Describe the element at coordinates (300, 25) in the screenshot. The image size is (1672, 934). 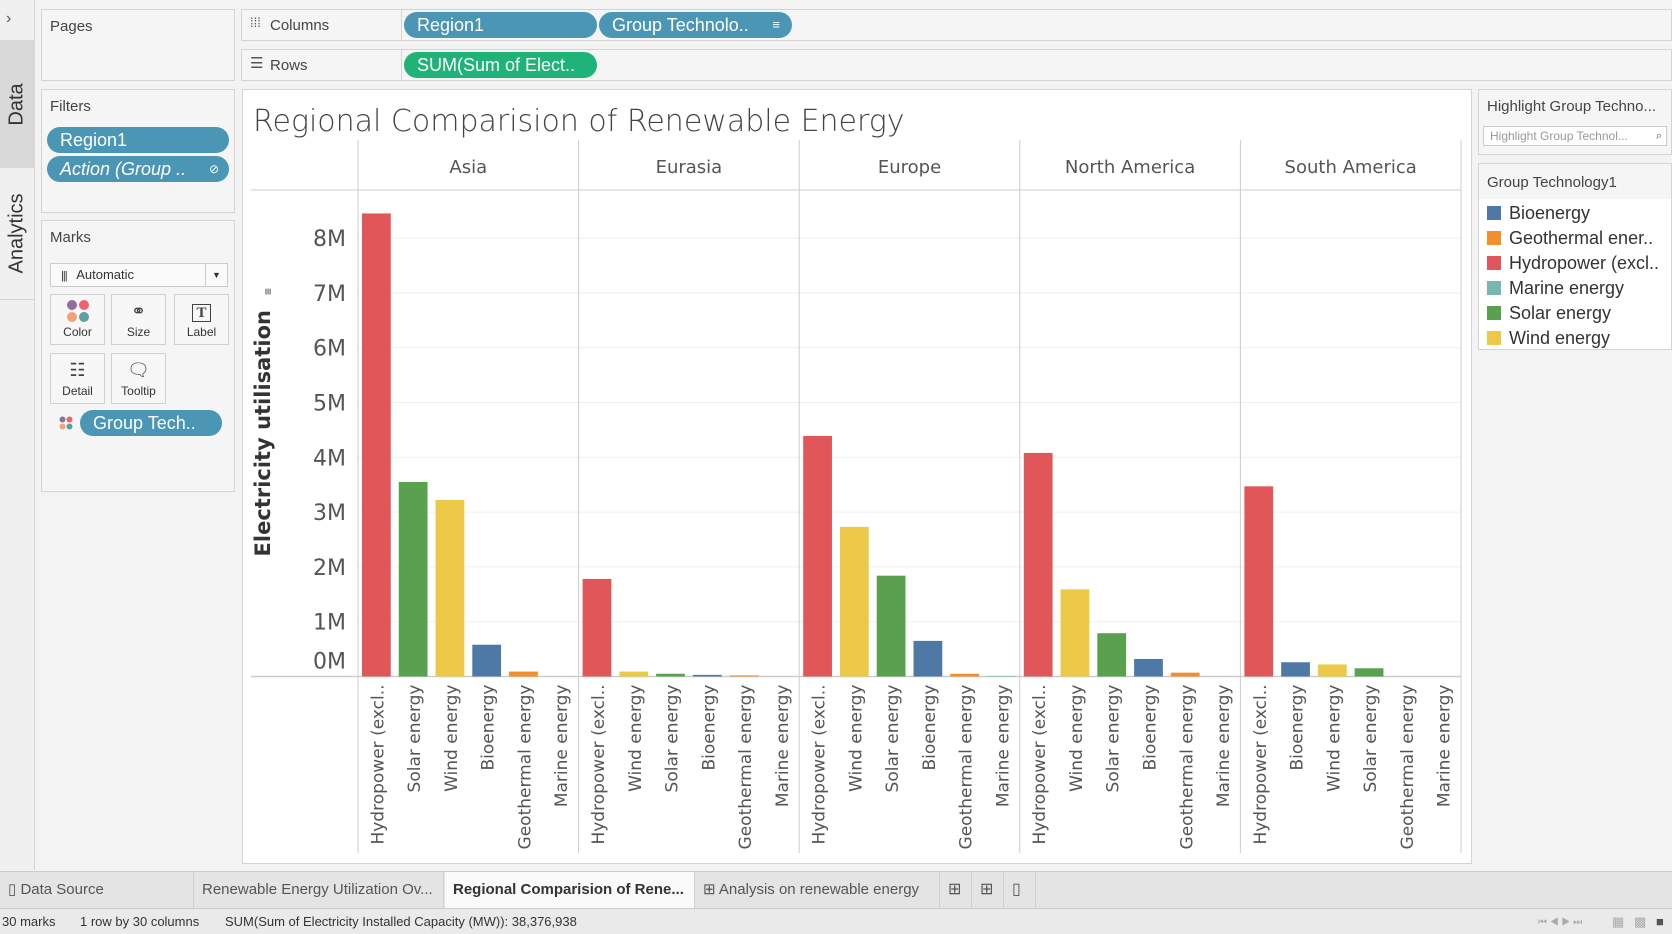
I see `columns-label: Columns` at that location.